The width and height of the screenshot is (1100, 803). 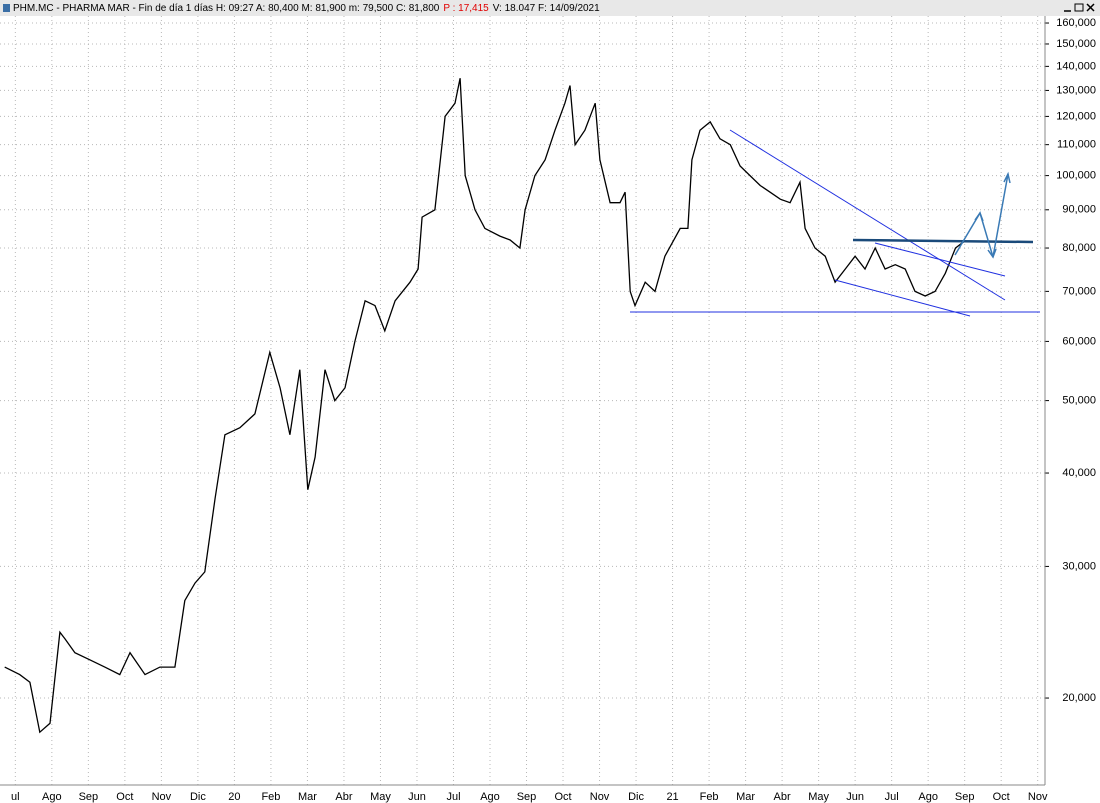 What do you see at coordinates (1076, 44) in the screenshot?
I see `y-tick-label: 150,000` at bounding box center [1076, 44].